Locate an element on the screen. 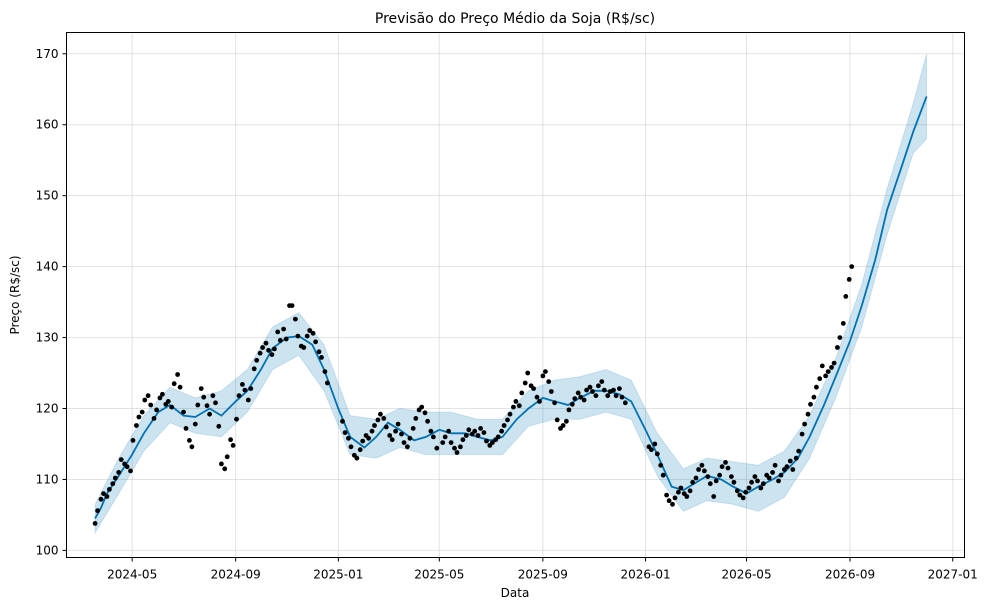 This screenshot has width=987, height=611. y-tick-label: 100 is located at coordinates (47, 550).